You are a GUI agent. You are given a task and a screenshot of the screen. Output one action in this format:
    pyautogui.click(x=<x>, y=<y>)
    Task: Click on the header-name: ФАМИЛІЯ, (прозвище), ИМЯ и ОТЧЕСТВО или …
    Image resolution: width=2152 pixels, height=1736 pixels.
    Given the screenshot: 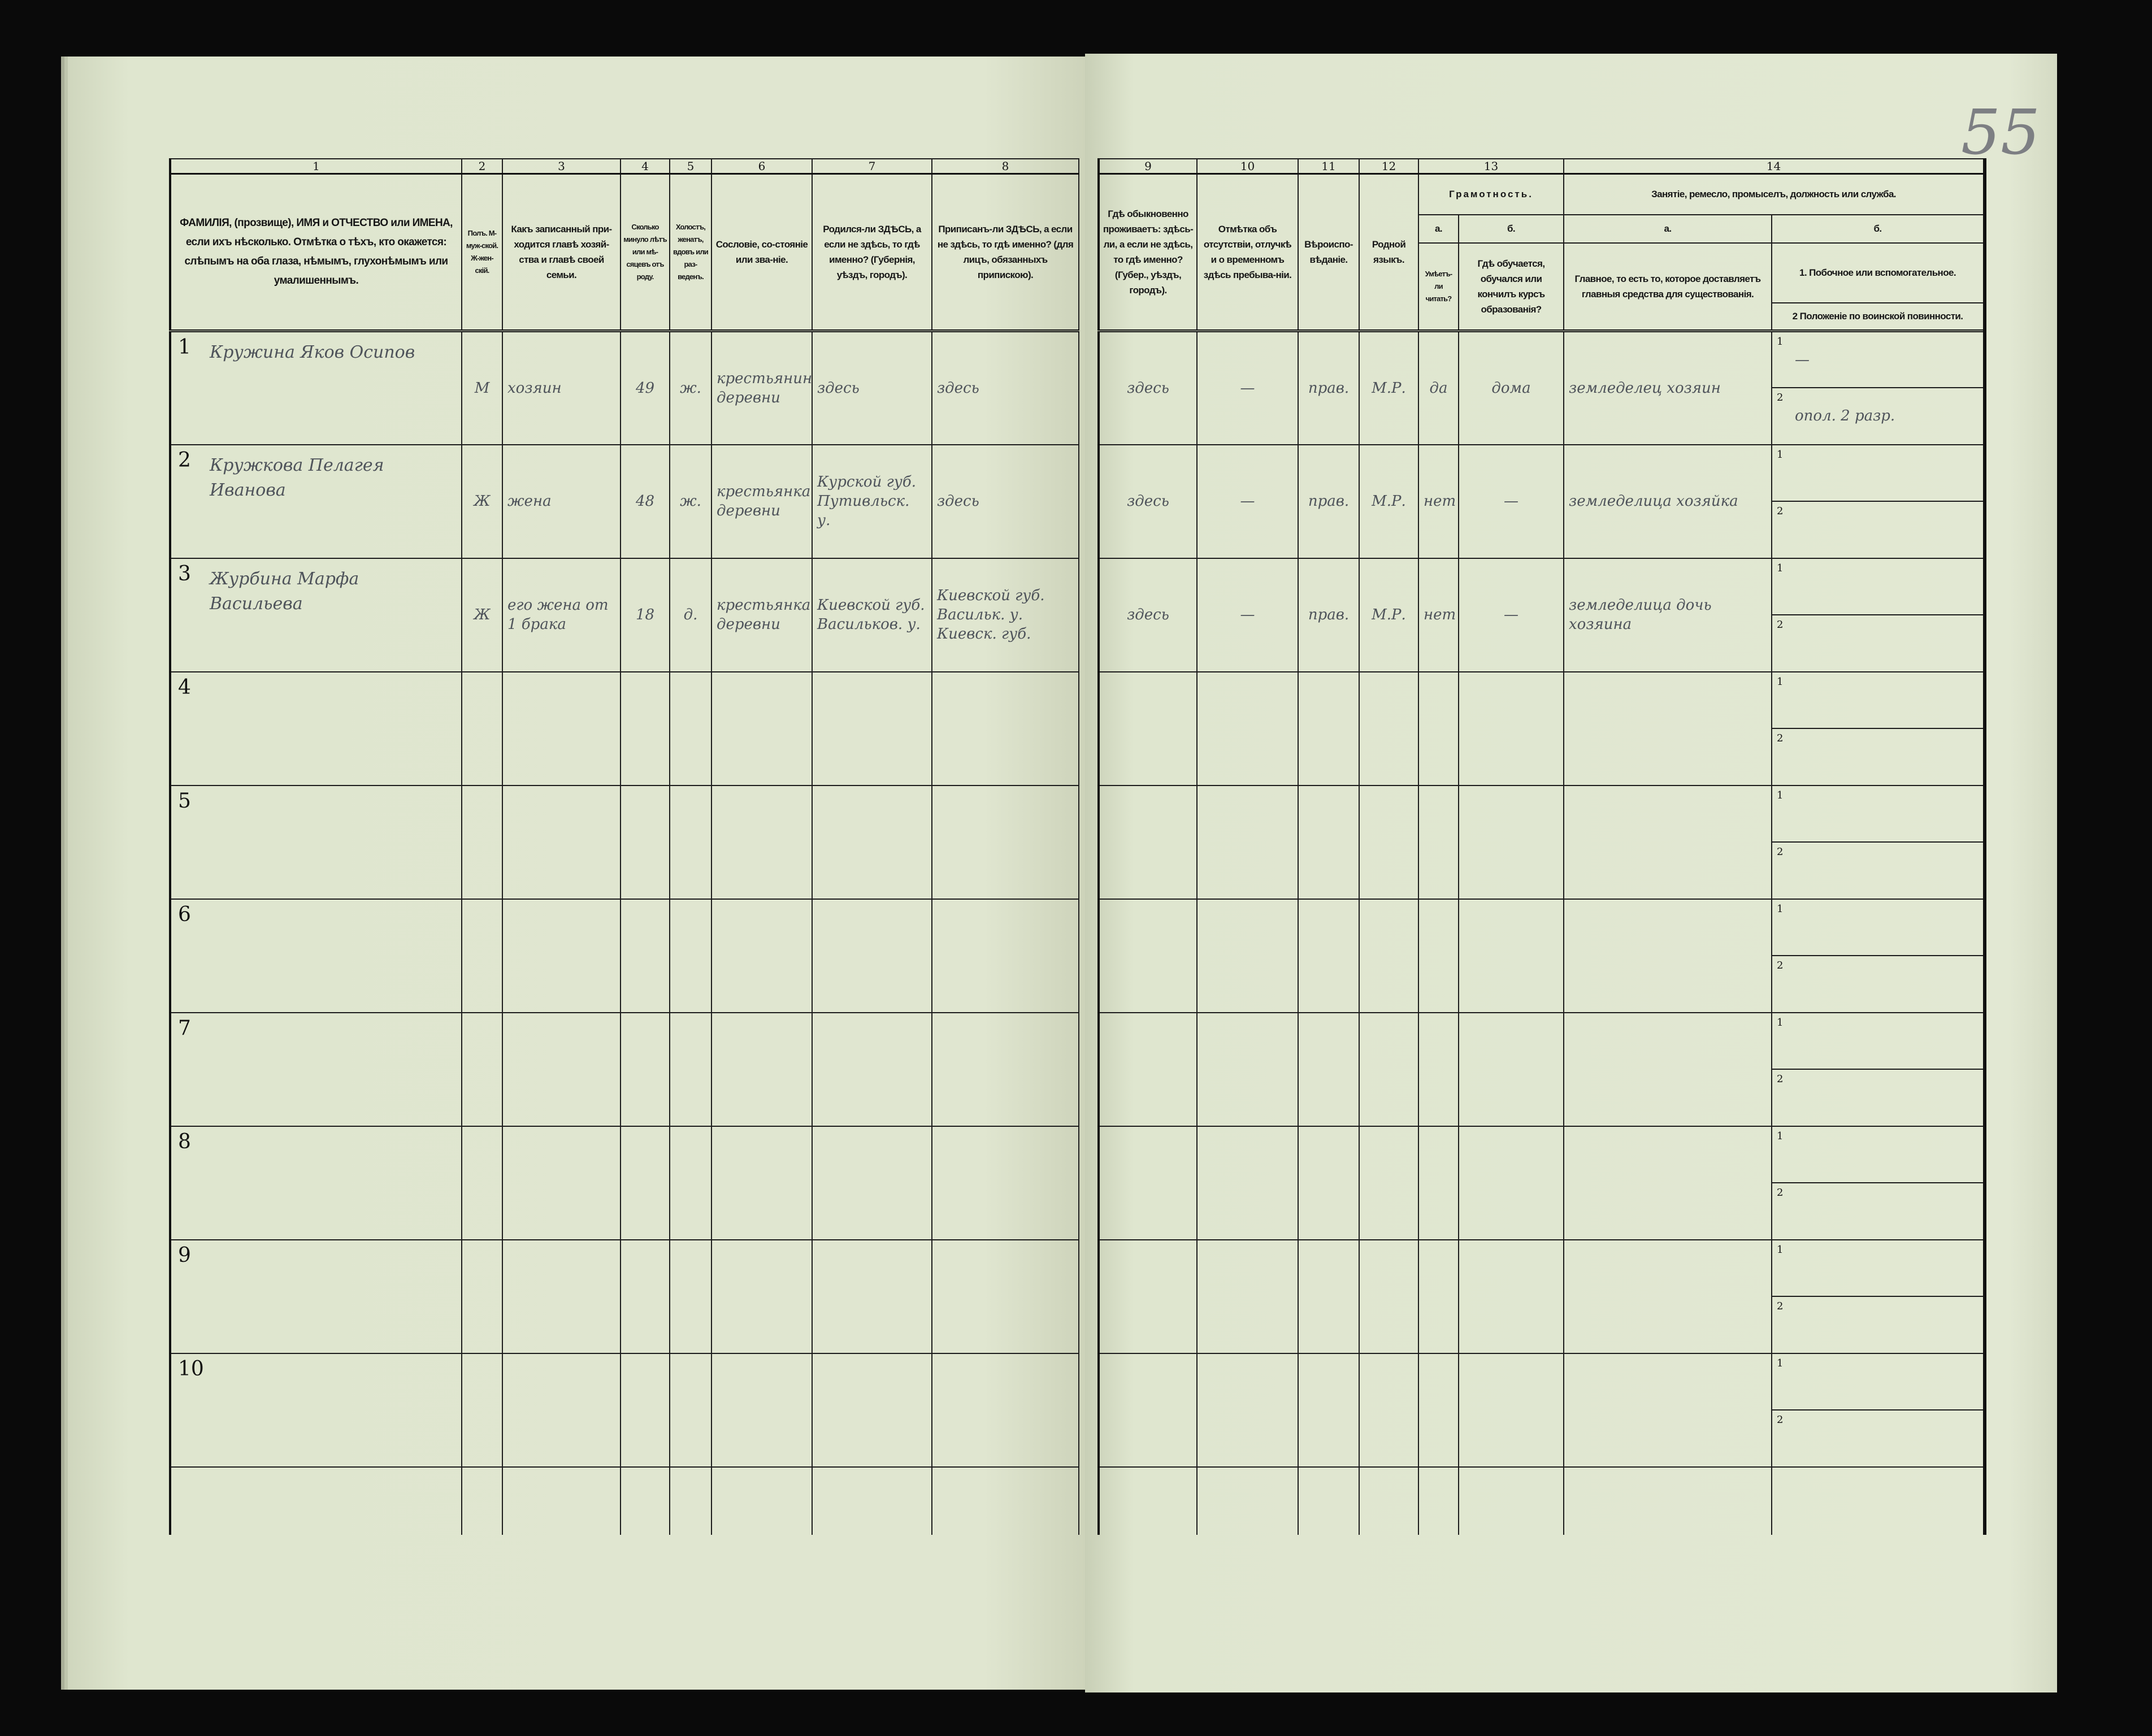 What is the action you would take?
    pyautogui.click(x=316, y=252)
    